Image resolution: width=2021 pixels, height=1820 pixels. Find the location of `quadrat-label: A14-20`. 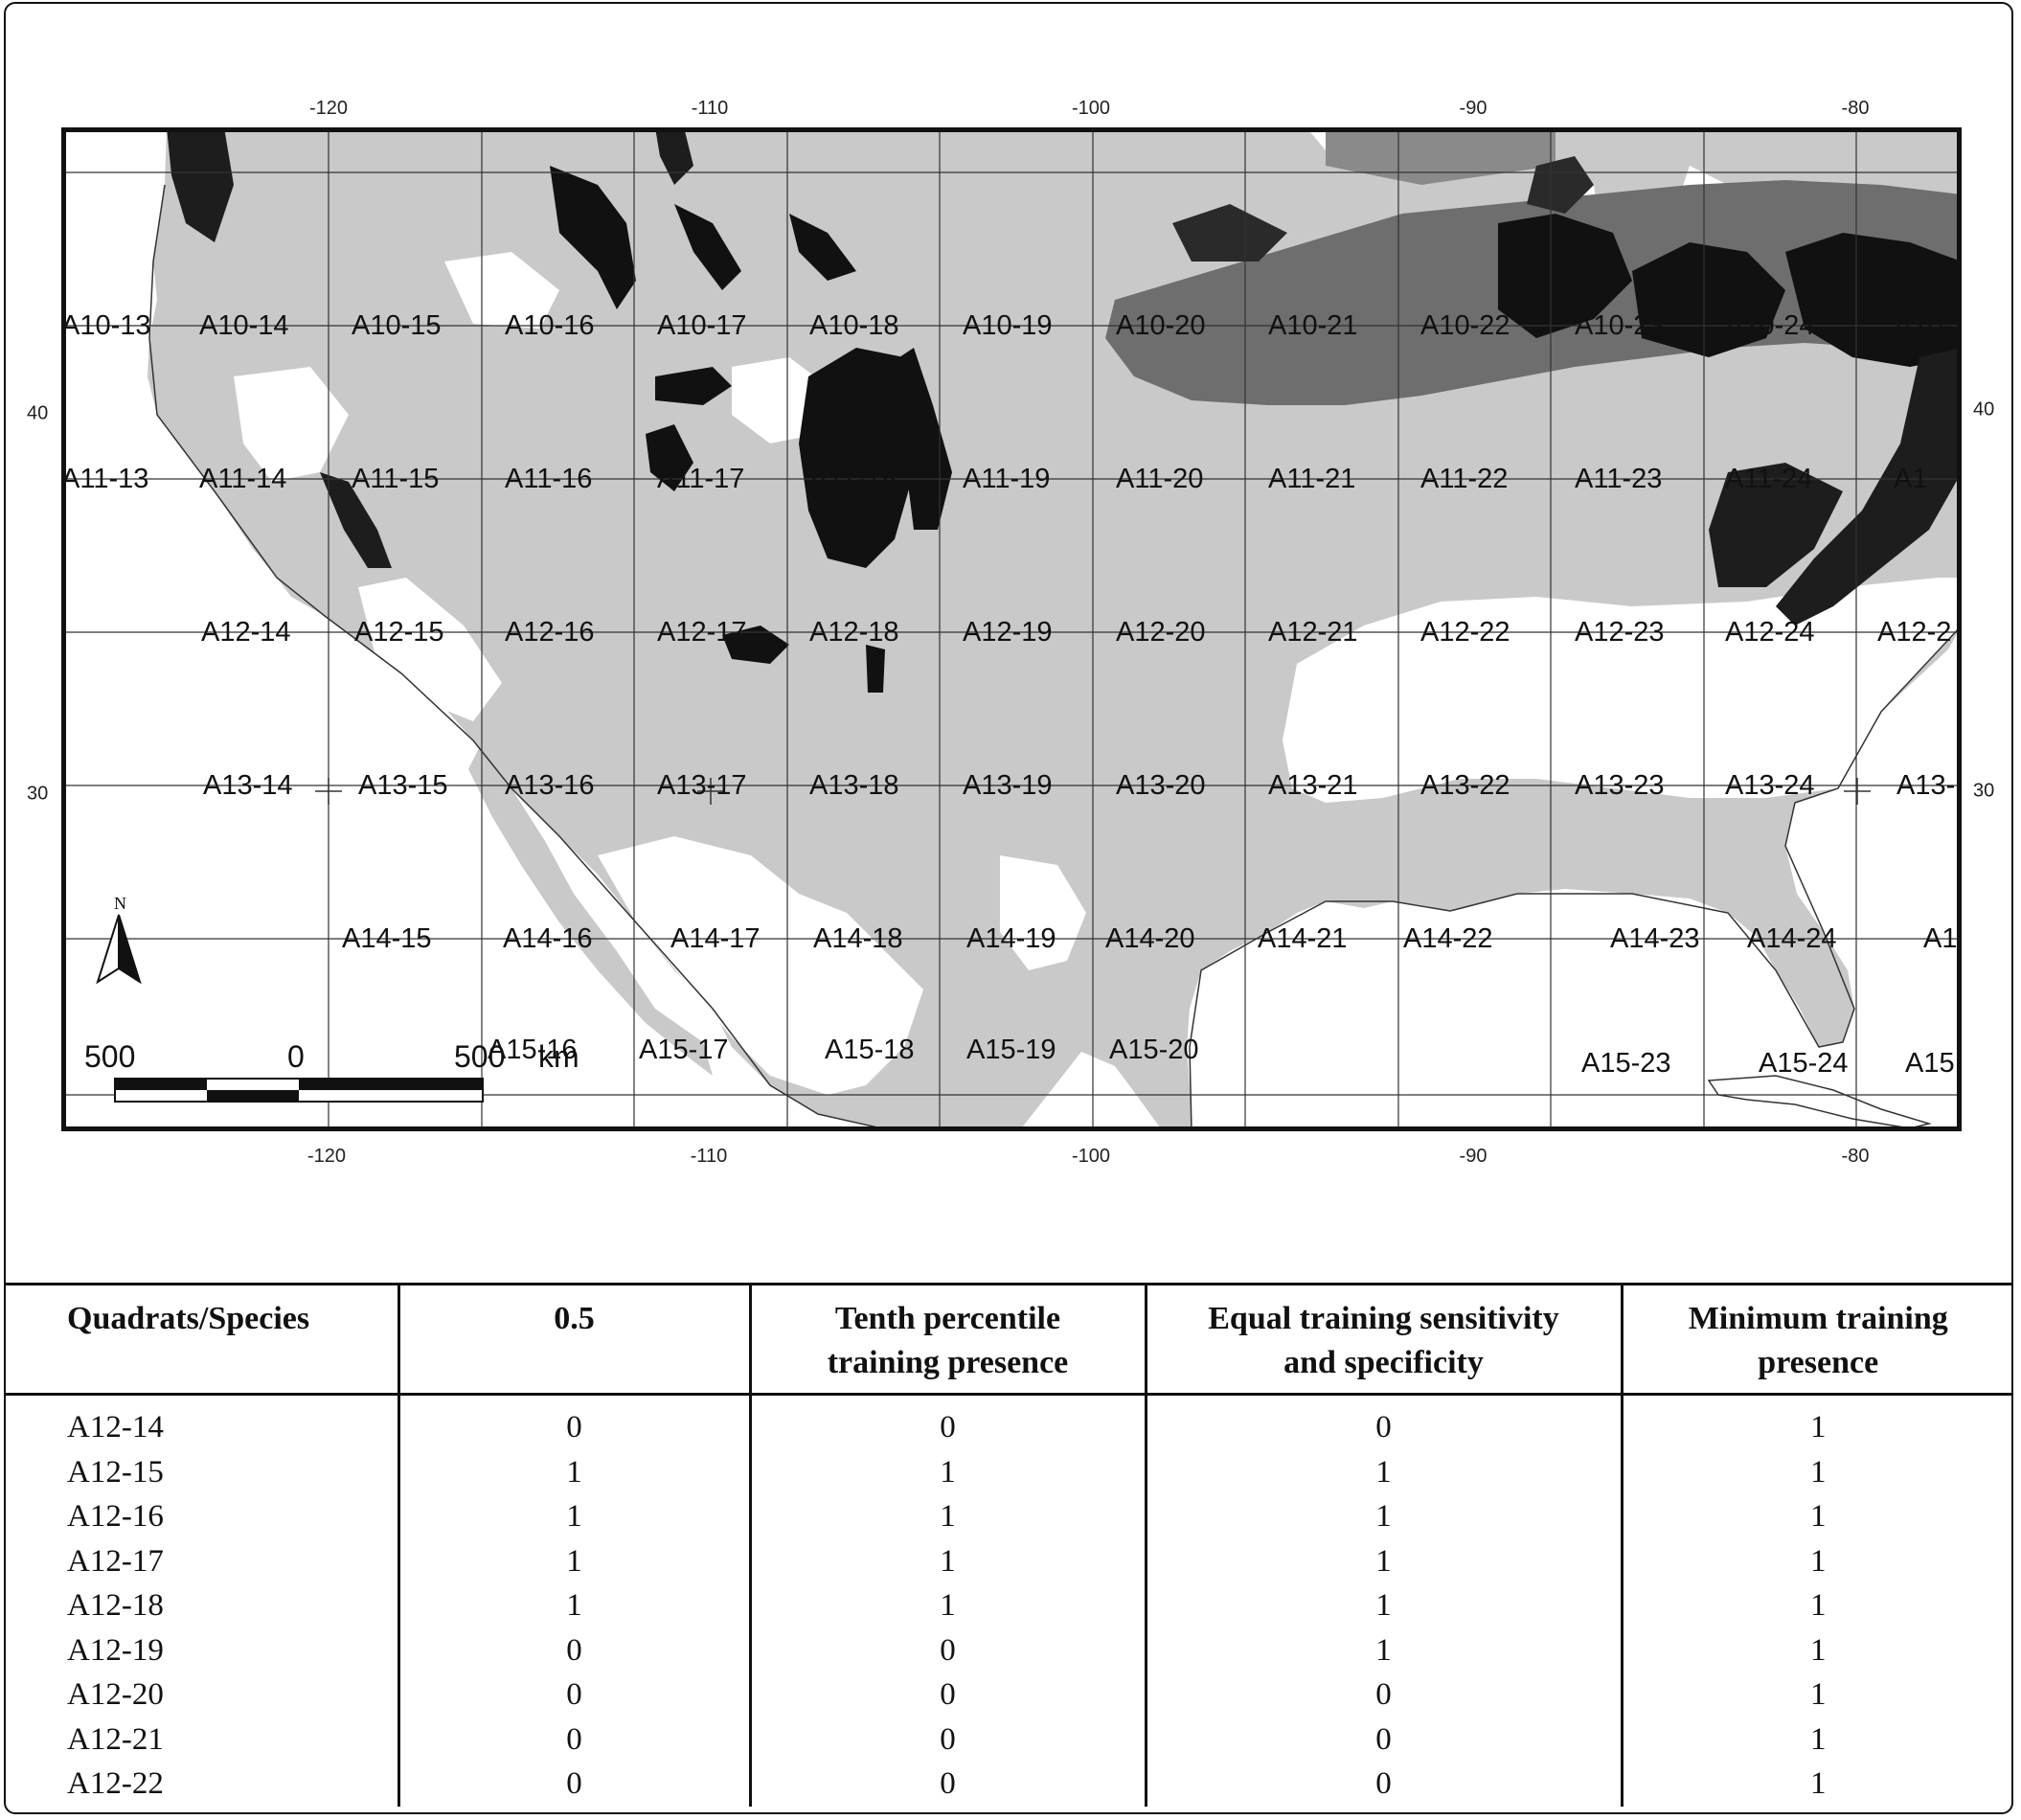

quadrat-label: A14-20 is located at coordinates (1150, 938).